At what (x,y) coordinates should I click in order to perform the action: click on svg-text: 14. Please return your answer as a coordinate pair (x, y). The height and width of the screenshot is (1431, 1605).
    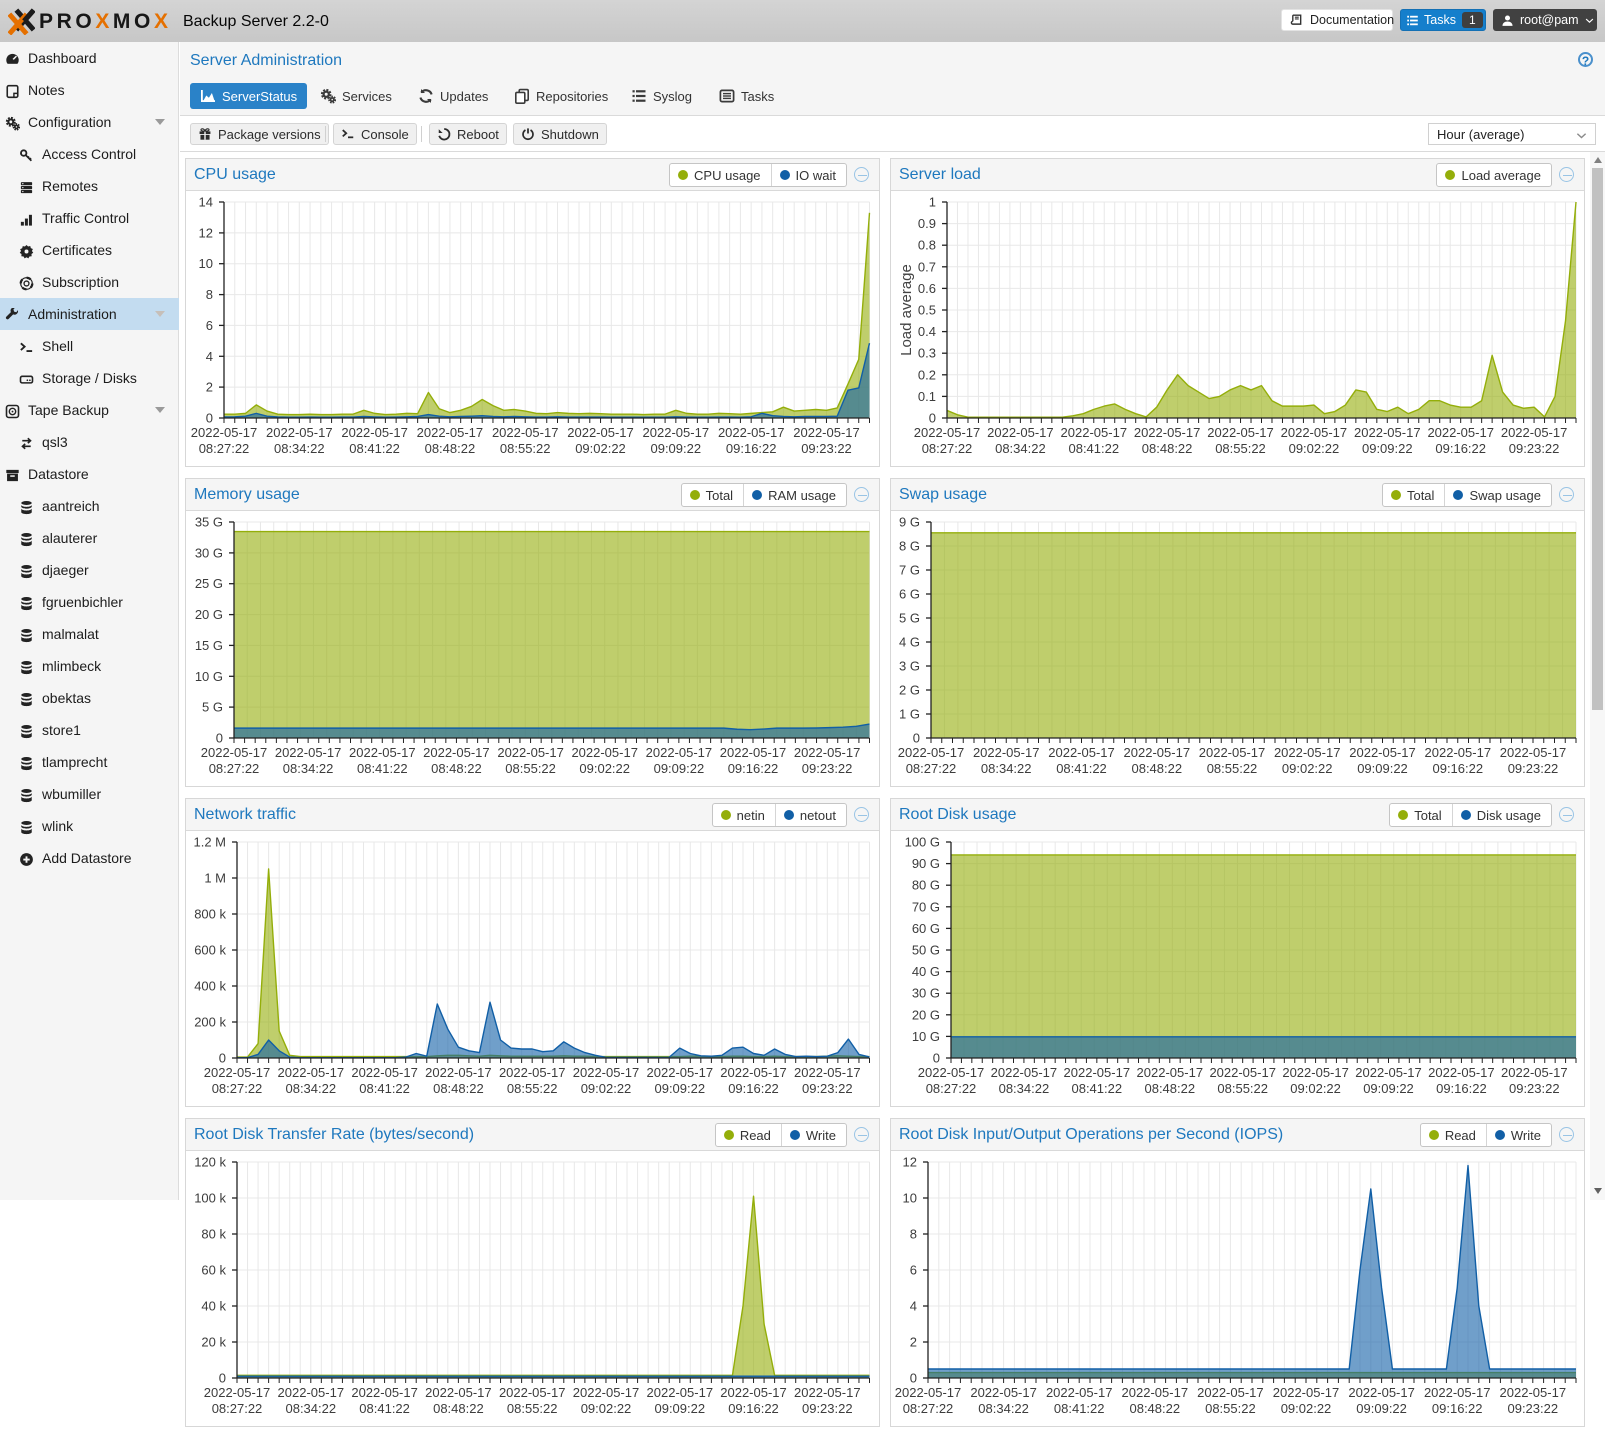
    Looking at the image, I should click on (206, 202).